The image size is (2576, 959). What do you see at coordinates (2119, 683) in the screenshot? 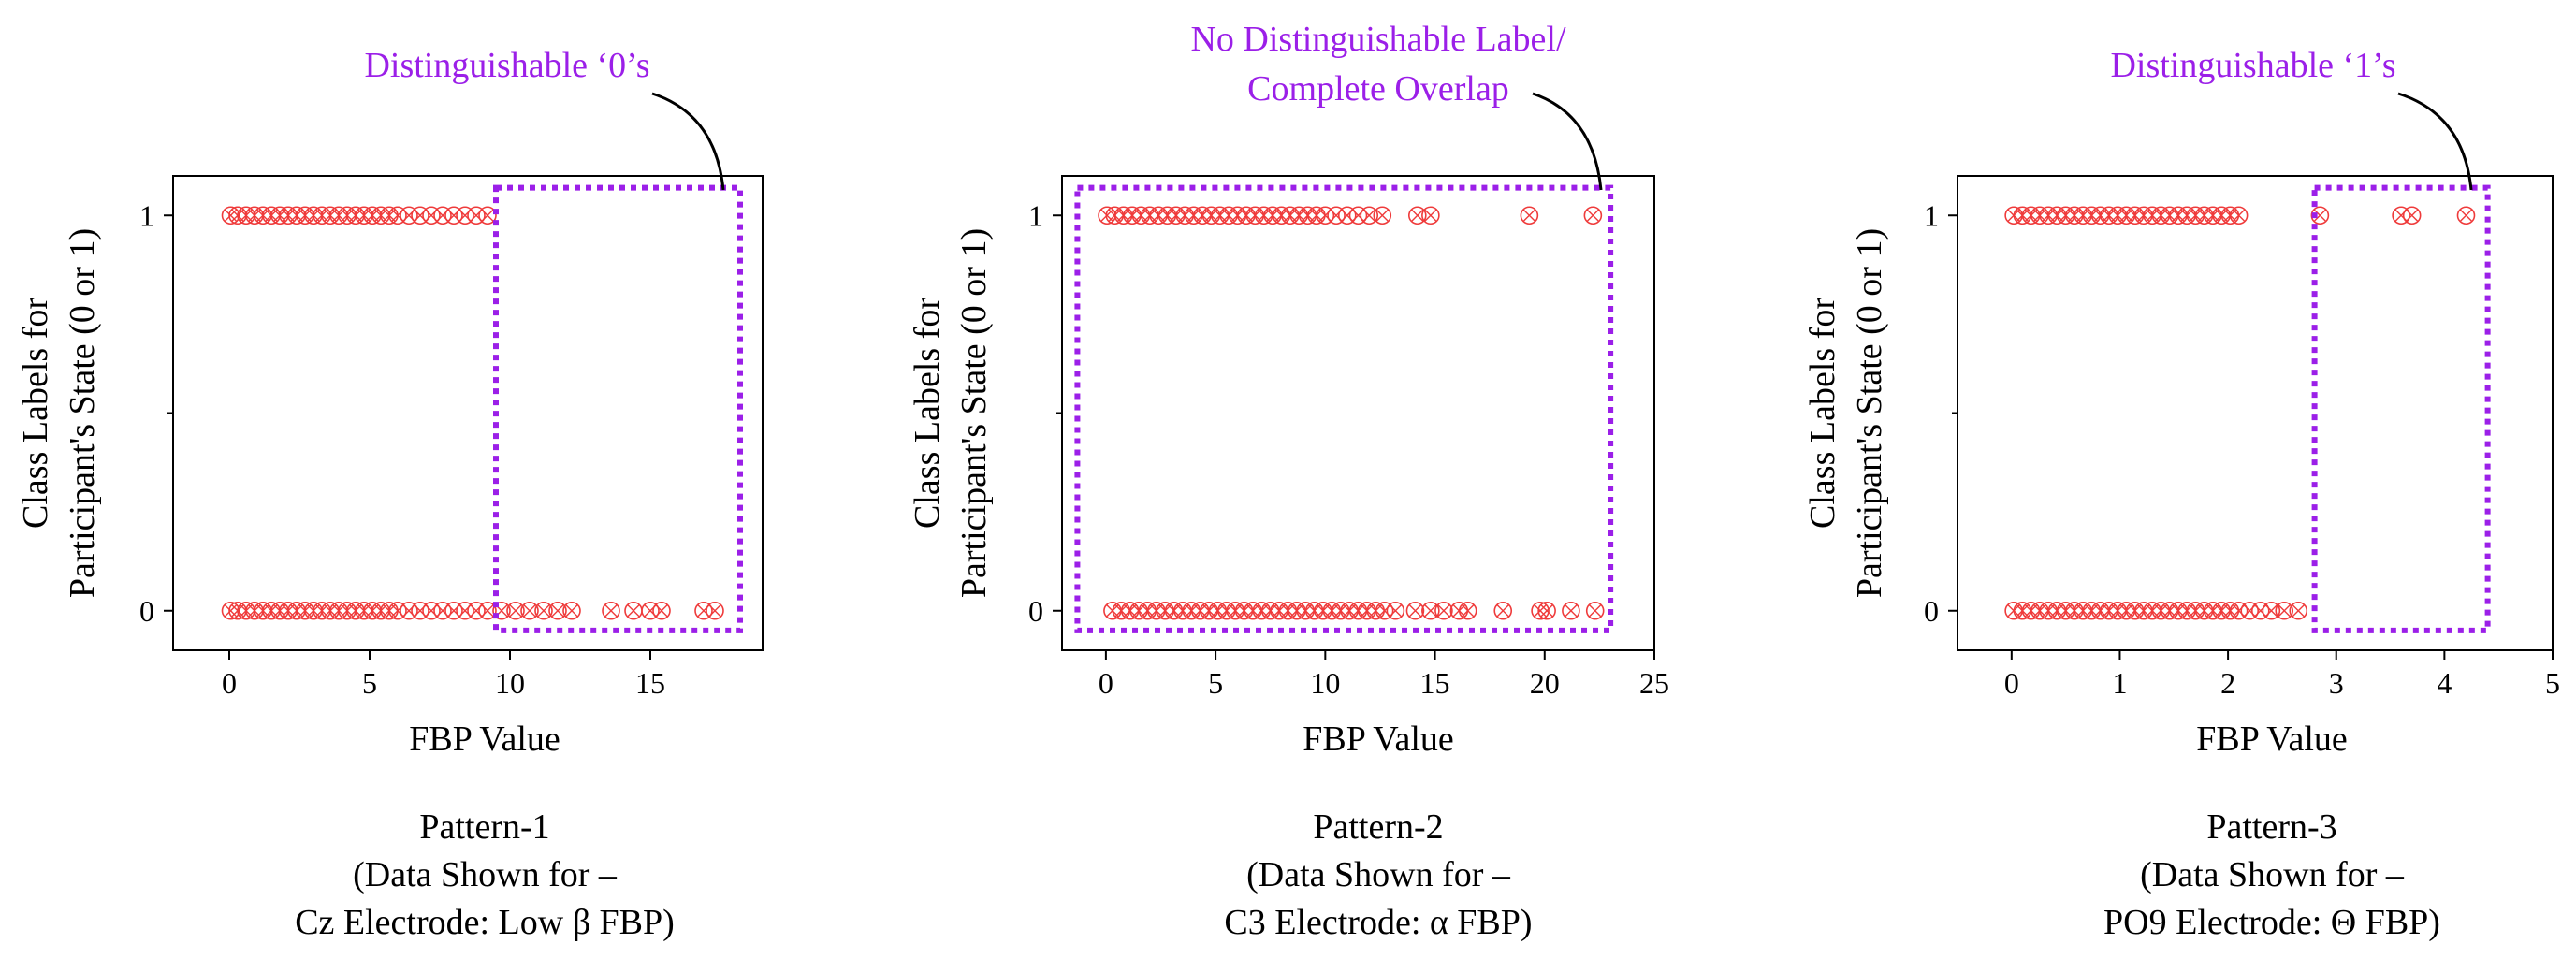
I see `x-tick-label: 1` at bounding box center [2119, 683].